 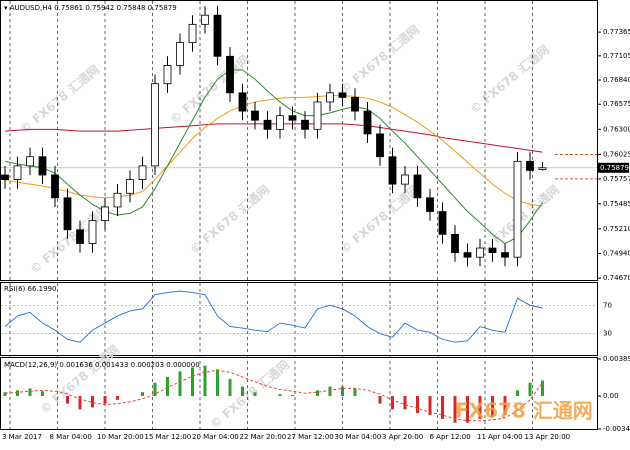 What do you see at coordinates (616, 104) in the screenshot?
I see `y-tick-label: 0.76575` at bounding box center [616, 104].